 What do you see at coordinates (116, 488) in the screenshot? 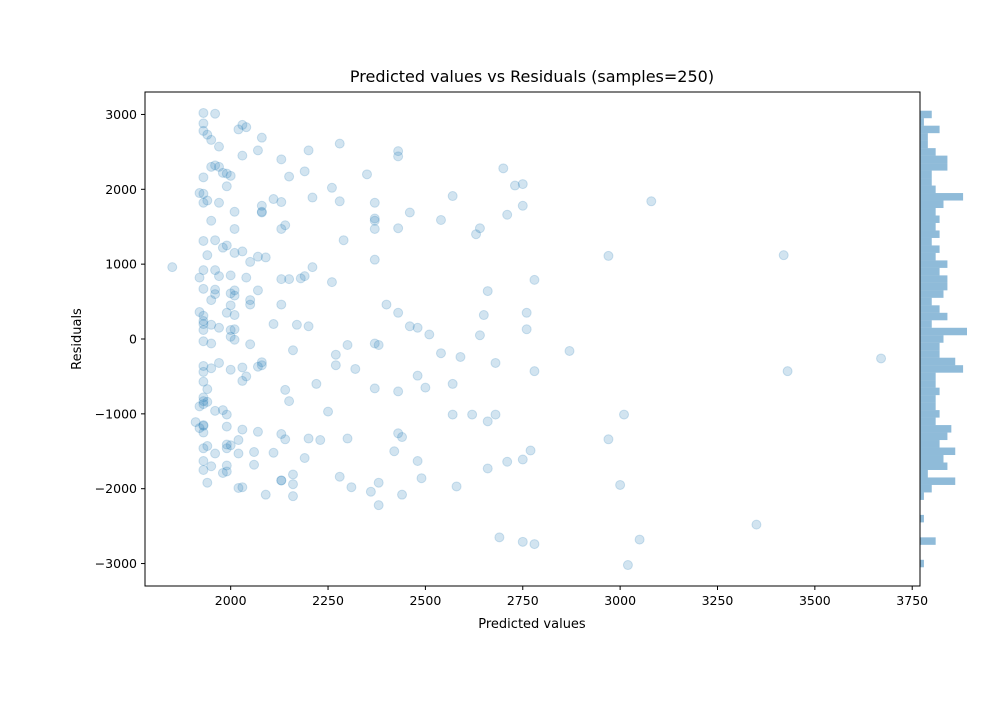
I see `y-tick-label: −2000` at bounding box center [116, 488].